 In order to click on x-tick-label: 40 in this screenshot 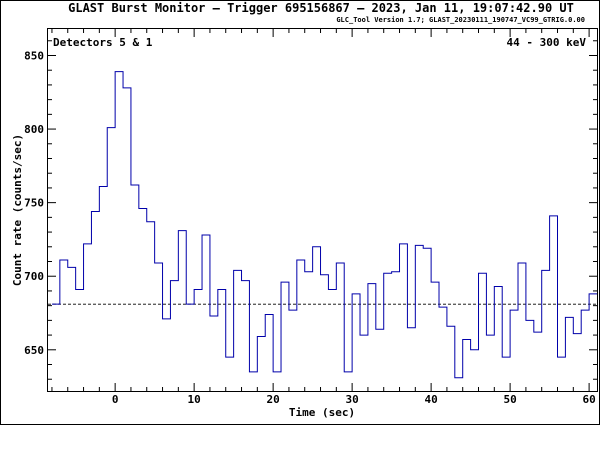, I will do `click(430, 399)`.